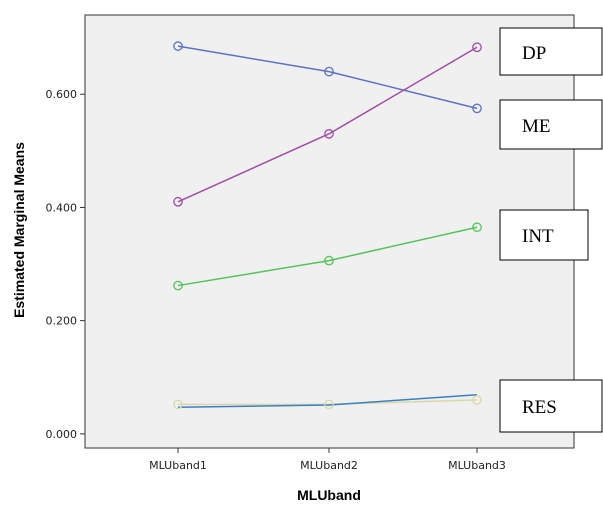 The height and width of the screenshot is (506, 603). What do you see at coordinates (536, 126) in the screenshot?
I see `svg-text: ME` at bounding box center [536, 126].